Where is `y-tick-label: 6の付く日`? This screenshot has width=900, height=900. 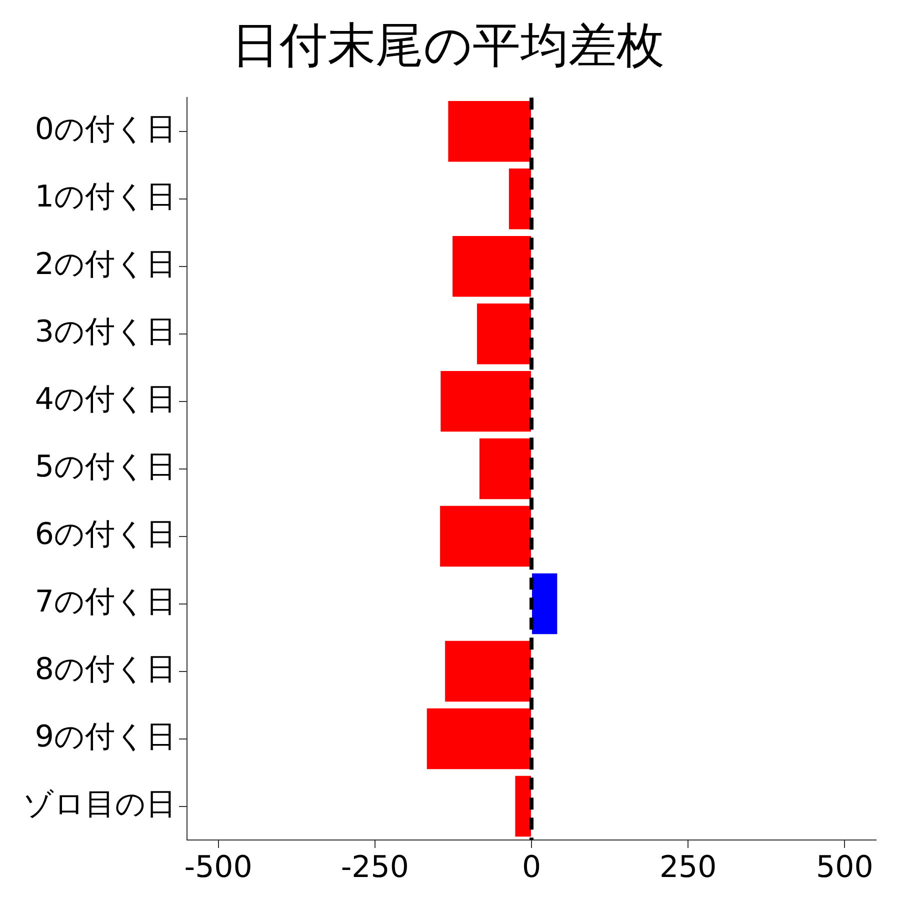
y-tick-label: 6の付く日 is located at coordinates (105, 534).